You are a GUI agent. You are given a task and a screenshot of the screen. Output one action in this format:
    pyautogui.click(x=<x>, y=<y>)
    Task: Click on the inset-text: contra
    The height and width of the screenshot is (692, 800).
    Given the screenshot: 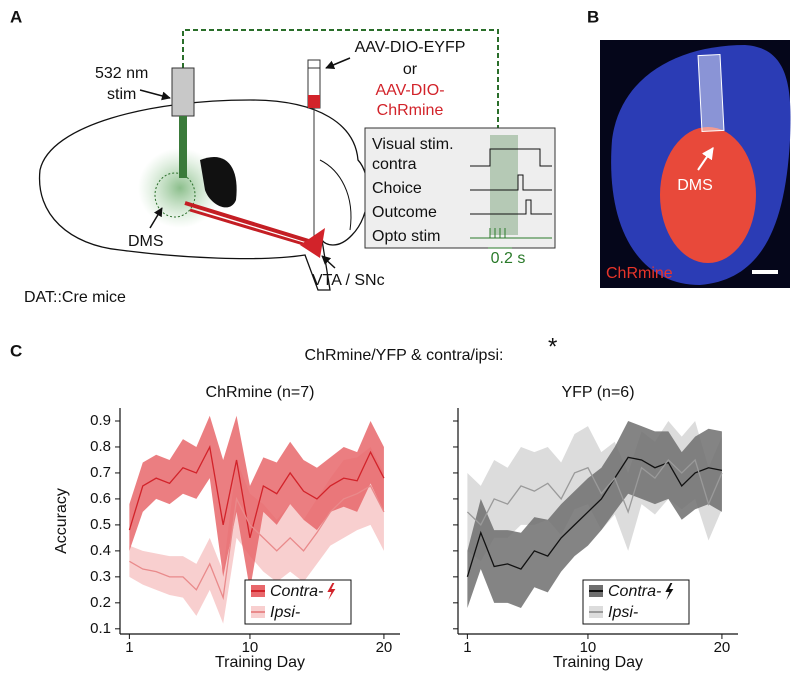 What is the action you would take?
    pyautogui.click(x=394, y=164)
    